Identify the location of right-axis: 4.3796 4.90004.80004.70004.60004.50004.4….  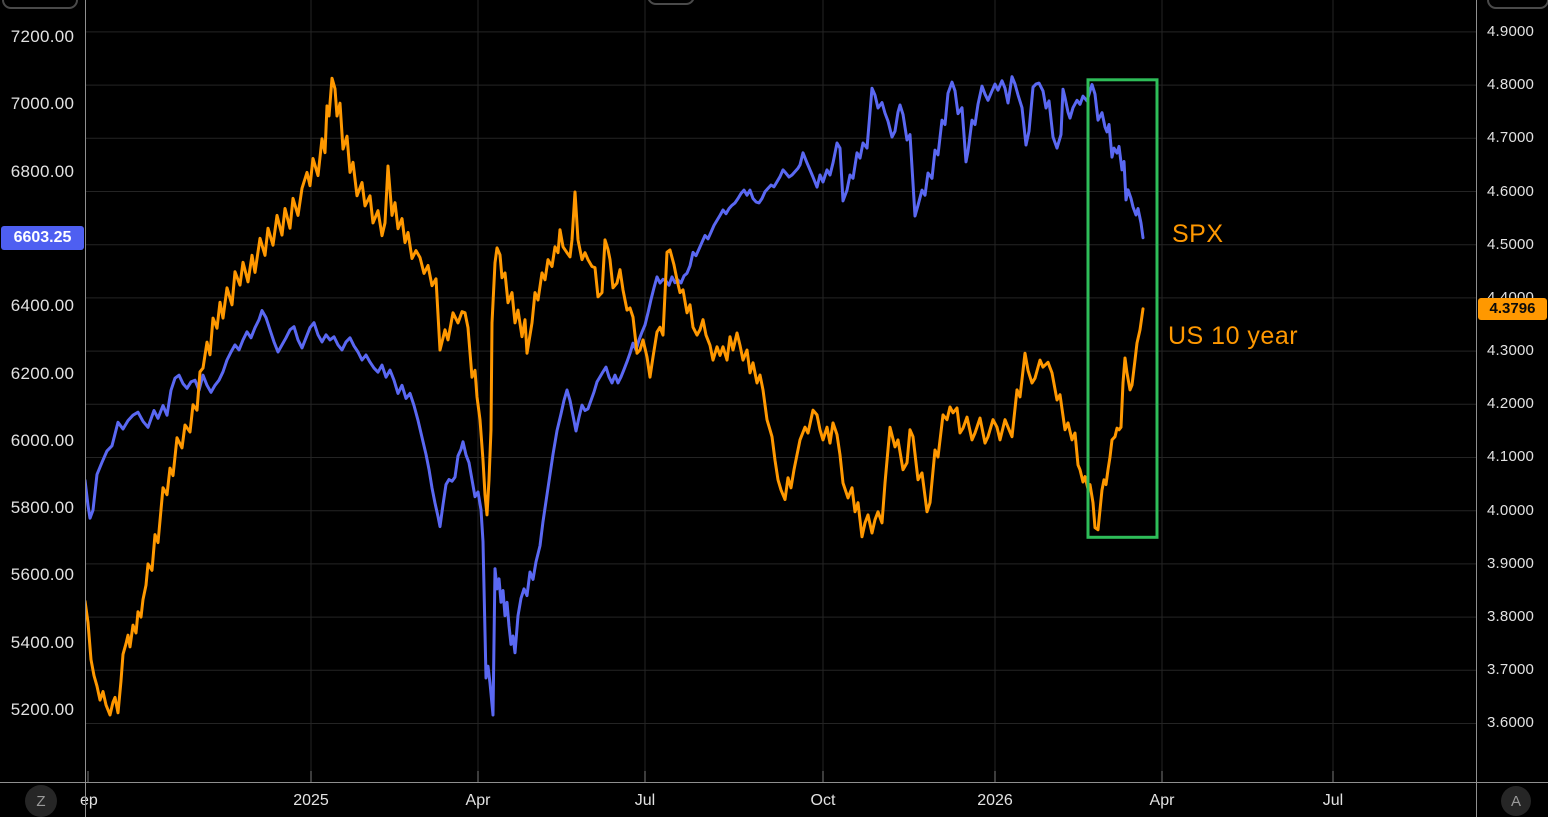
(1512, 391).